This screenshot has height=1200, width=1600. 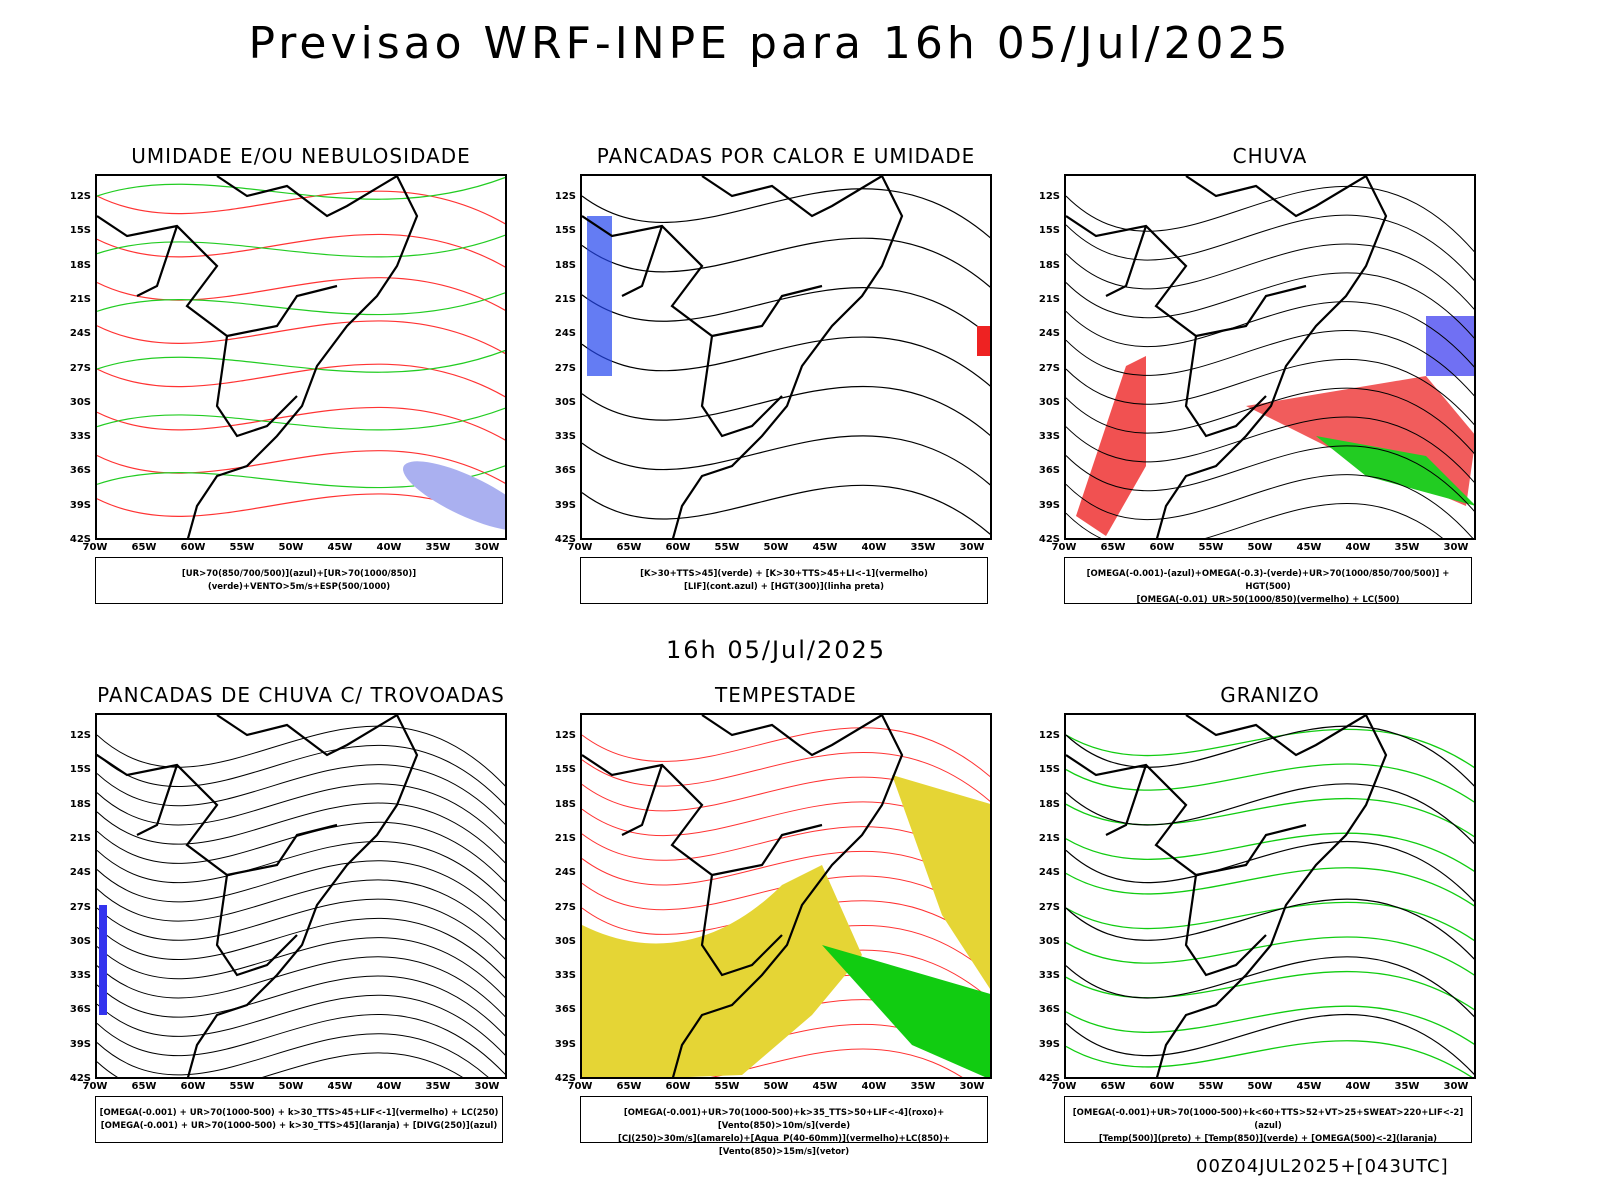 What do you see at coordinates (786, 695) in the screenshot?
I see `panel-title: TEMPESTADE` at bounding box center [786, 695].